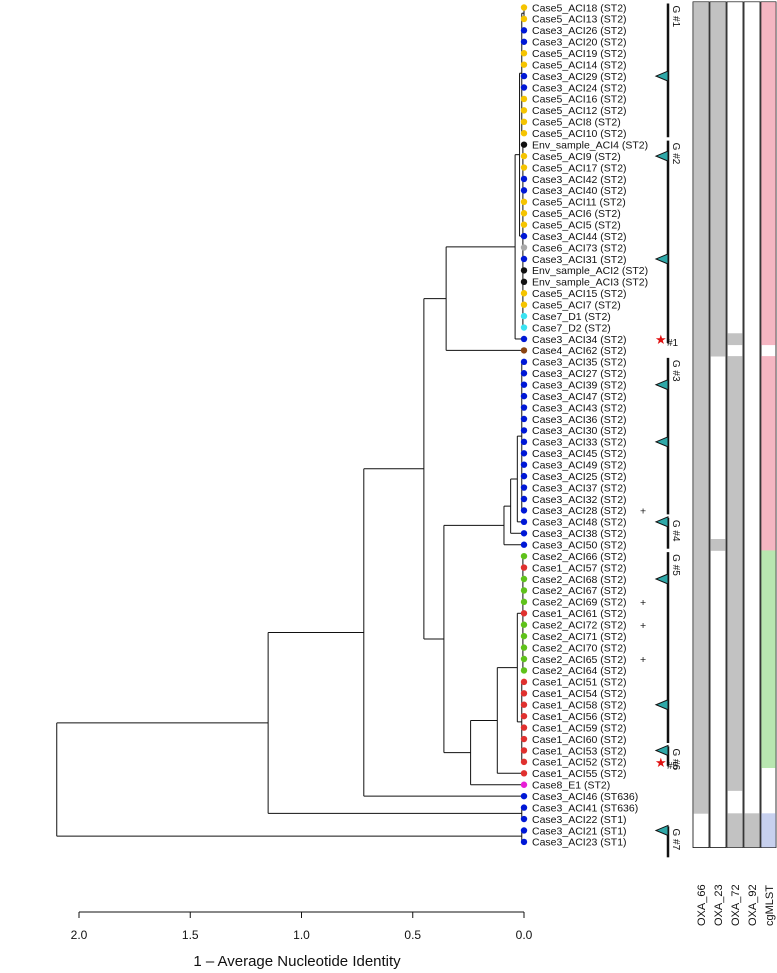  Describe the element at coordinates (579, 397) in the screenshot. I see `tip-label: Case3_ACI47 (ST2)` at that location.